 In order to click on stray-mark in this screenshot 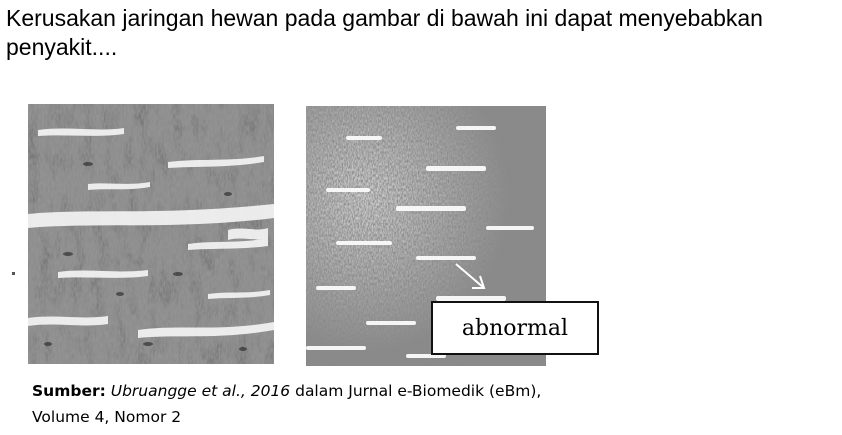, I will do `click(13, 273)`.